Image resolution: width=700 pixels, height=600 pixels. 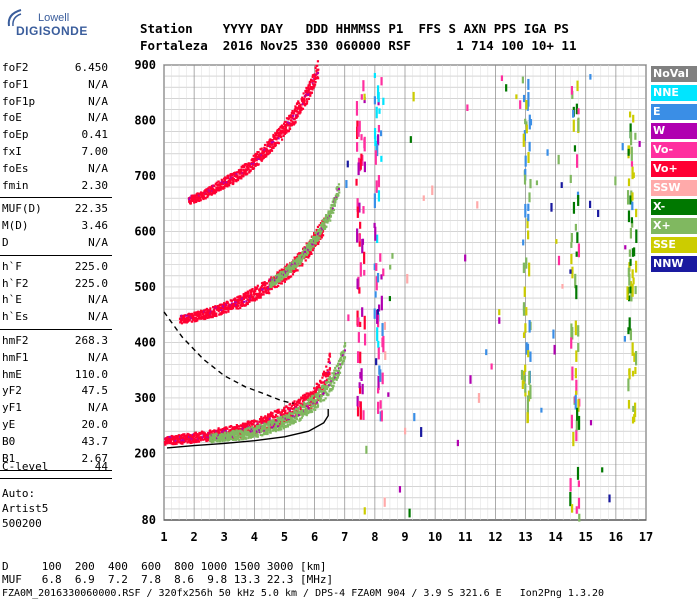 I want to click on param-row: B0 43.7, so click(x=55, y=442).